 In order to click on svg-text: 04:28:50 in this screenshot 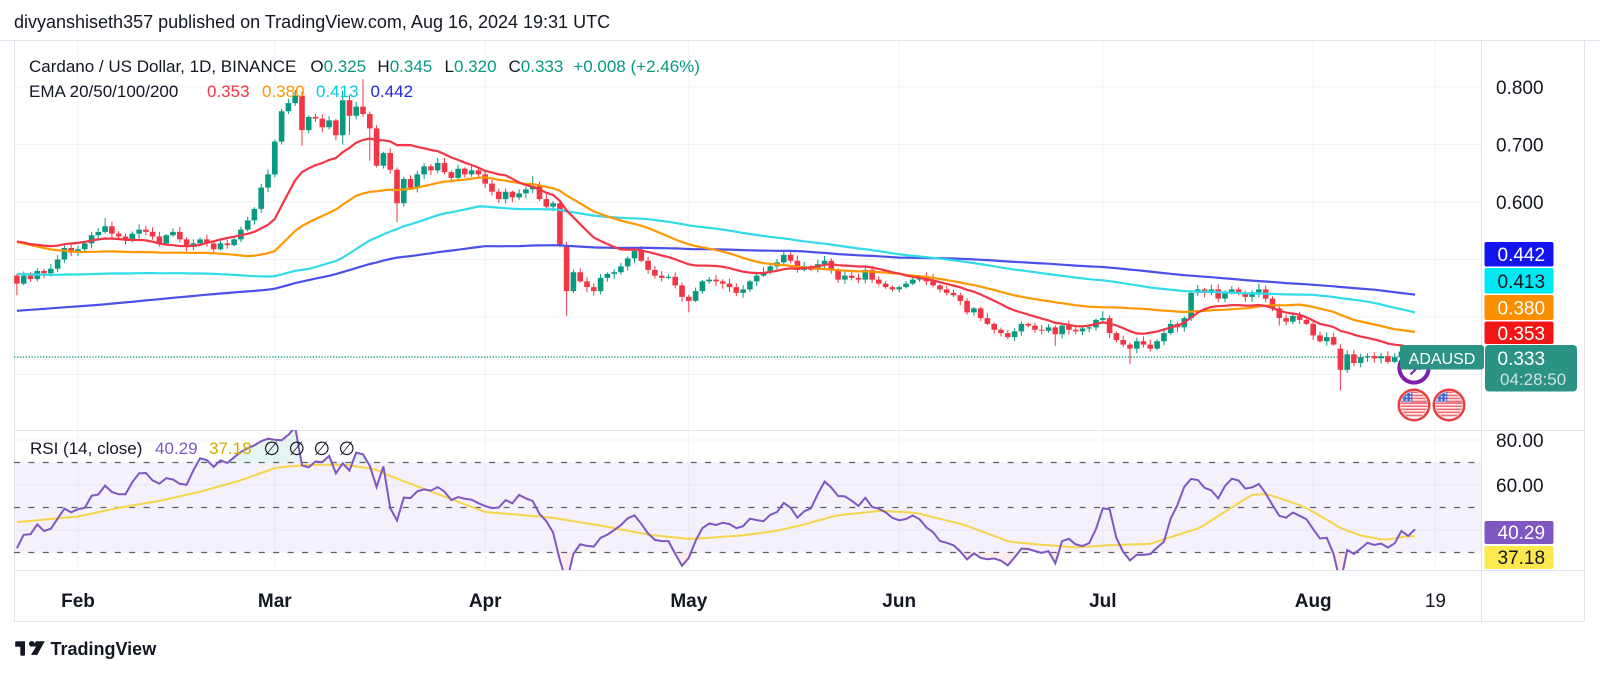, I will do `click(1533, 379)`.